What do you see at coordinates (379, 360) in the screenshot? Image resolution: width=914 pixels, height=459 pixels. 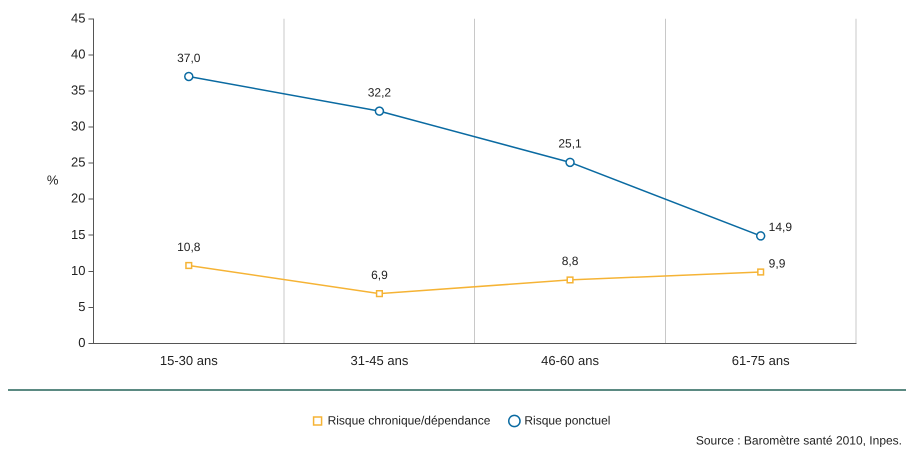 I see `x-tick-label: 31-45 ans` at bounding box center [379, 360].